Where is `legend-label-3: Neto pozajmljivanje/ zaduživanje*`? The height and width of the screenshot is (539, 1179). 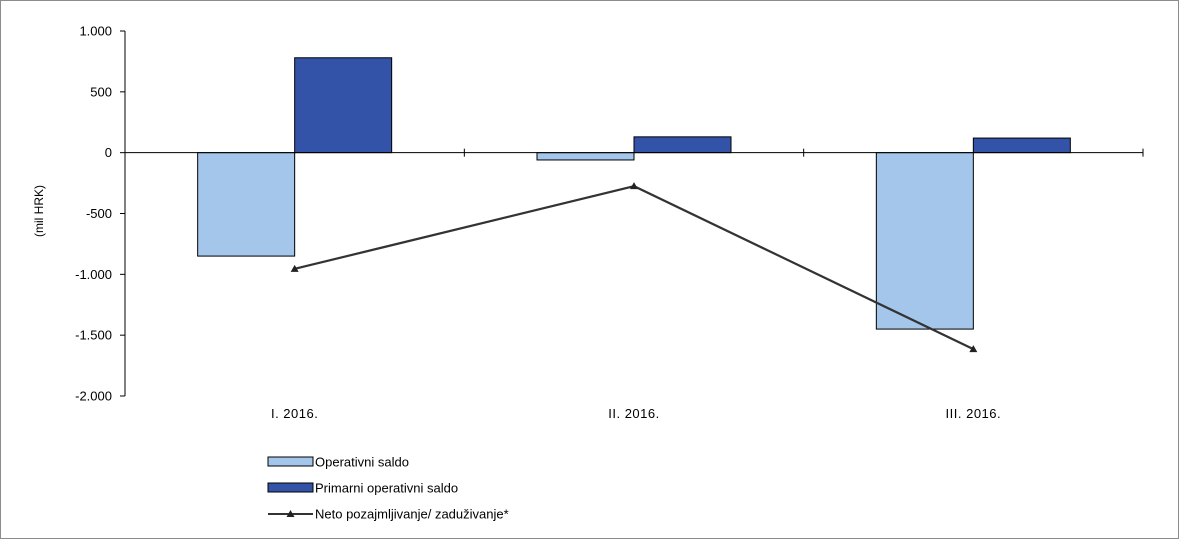 legend-label-3: Neto pozajmljivanje/ zaduživanje* is located at coordinates (412, 514).